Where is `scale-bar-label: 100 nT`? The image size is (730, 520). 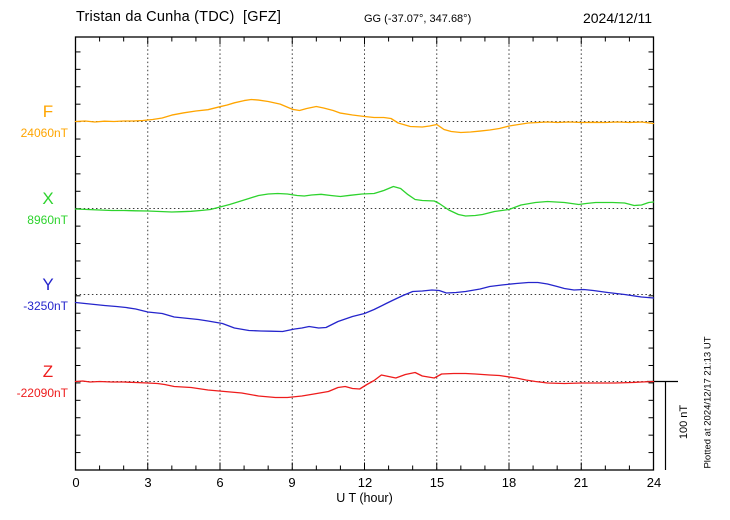 scale-bar-label: 100 nT is located at coordinates (684, 422).